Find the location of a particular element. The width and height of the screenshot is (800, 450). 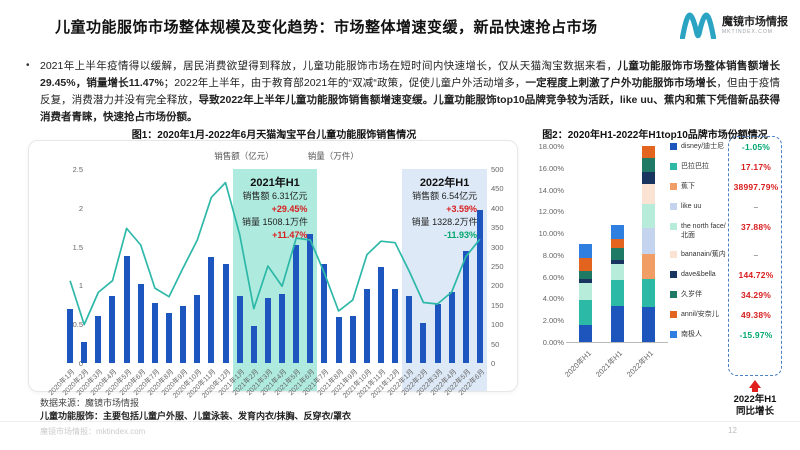

chart2-caption: 图2：2020年H1-2022年H1top10品牌市场份额情况 is located at coordinates (655, 135).